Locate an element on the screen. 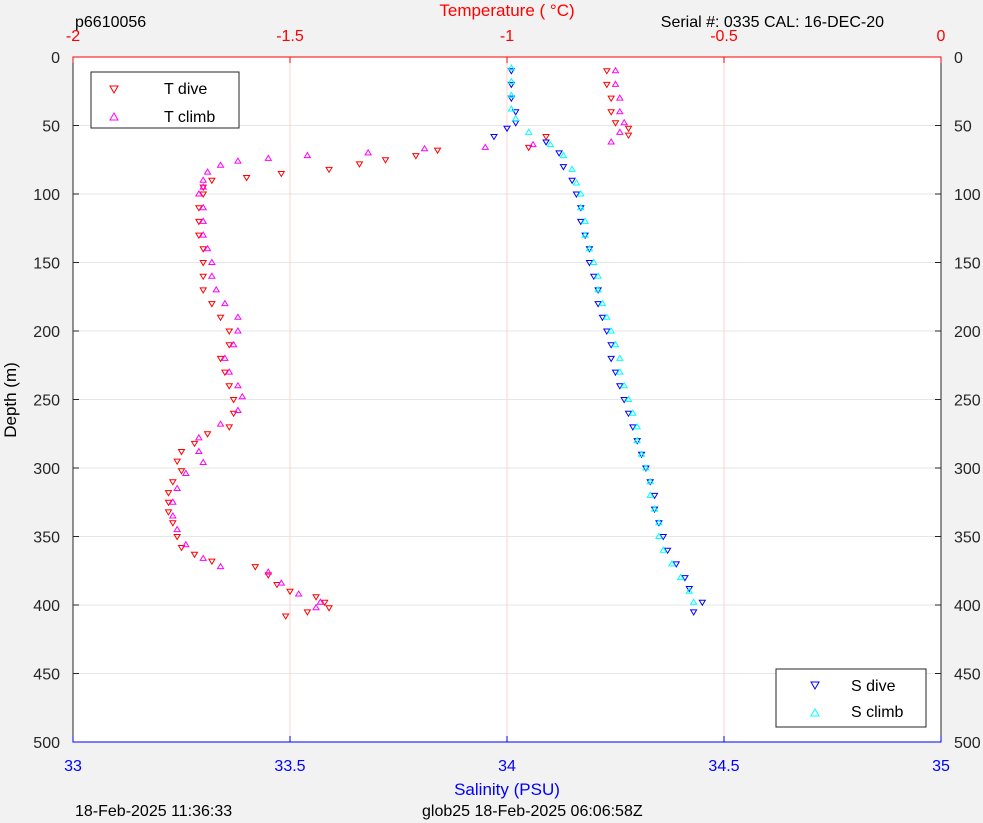 This screenshot has width=983, height=823. legend-t-dive: T dive is located at coordinates (185, 89).